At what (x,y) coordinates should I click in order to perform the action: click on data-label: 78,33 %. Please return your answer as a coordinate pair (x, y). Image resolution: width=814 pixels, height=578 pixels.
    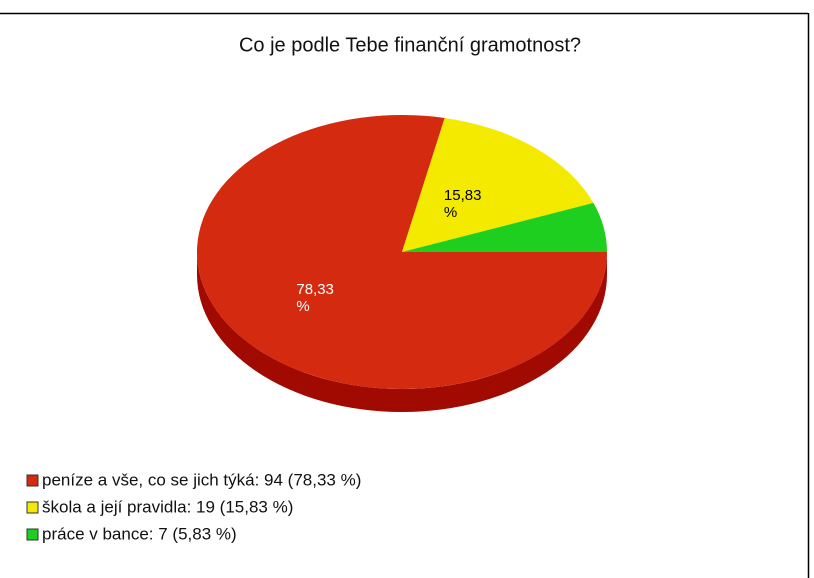
    Looking at the image, I should click on (315, 298).